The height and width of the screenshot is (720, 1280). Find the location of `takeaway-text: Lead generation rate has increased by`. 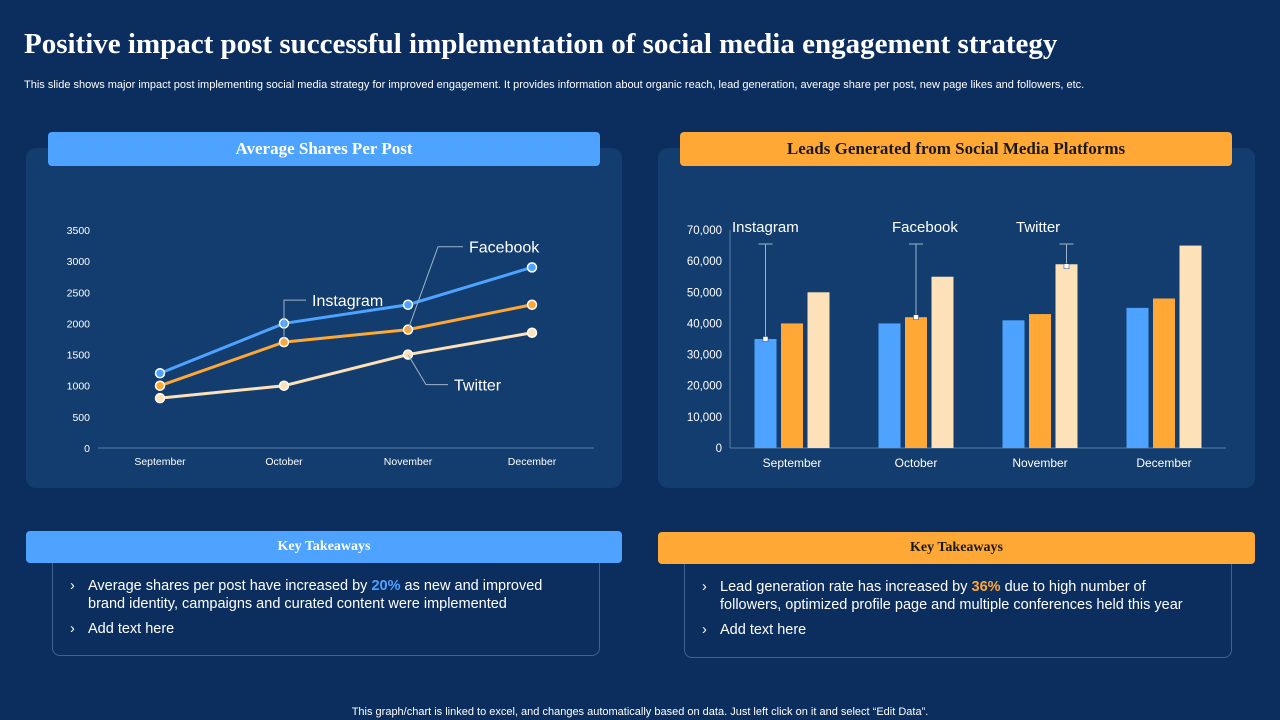

takeaway-text: Lead generation rate has increased by is located at coordinates (846, 587).